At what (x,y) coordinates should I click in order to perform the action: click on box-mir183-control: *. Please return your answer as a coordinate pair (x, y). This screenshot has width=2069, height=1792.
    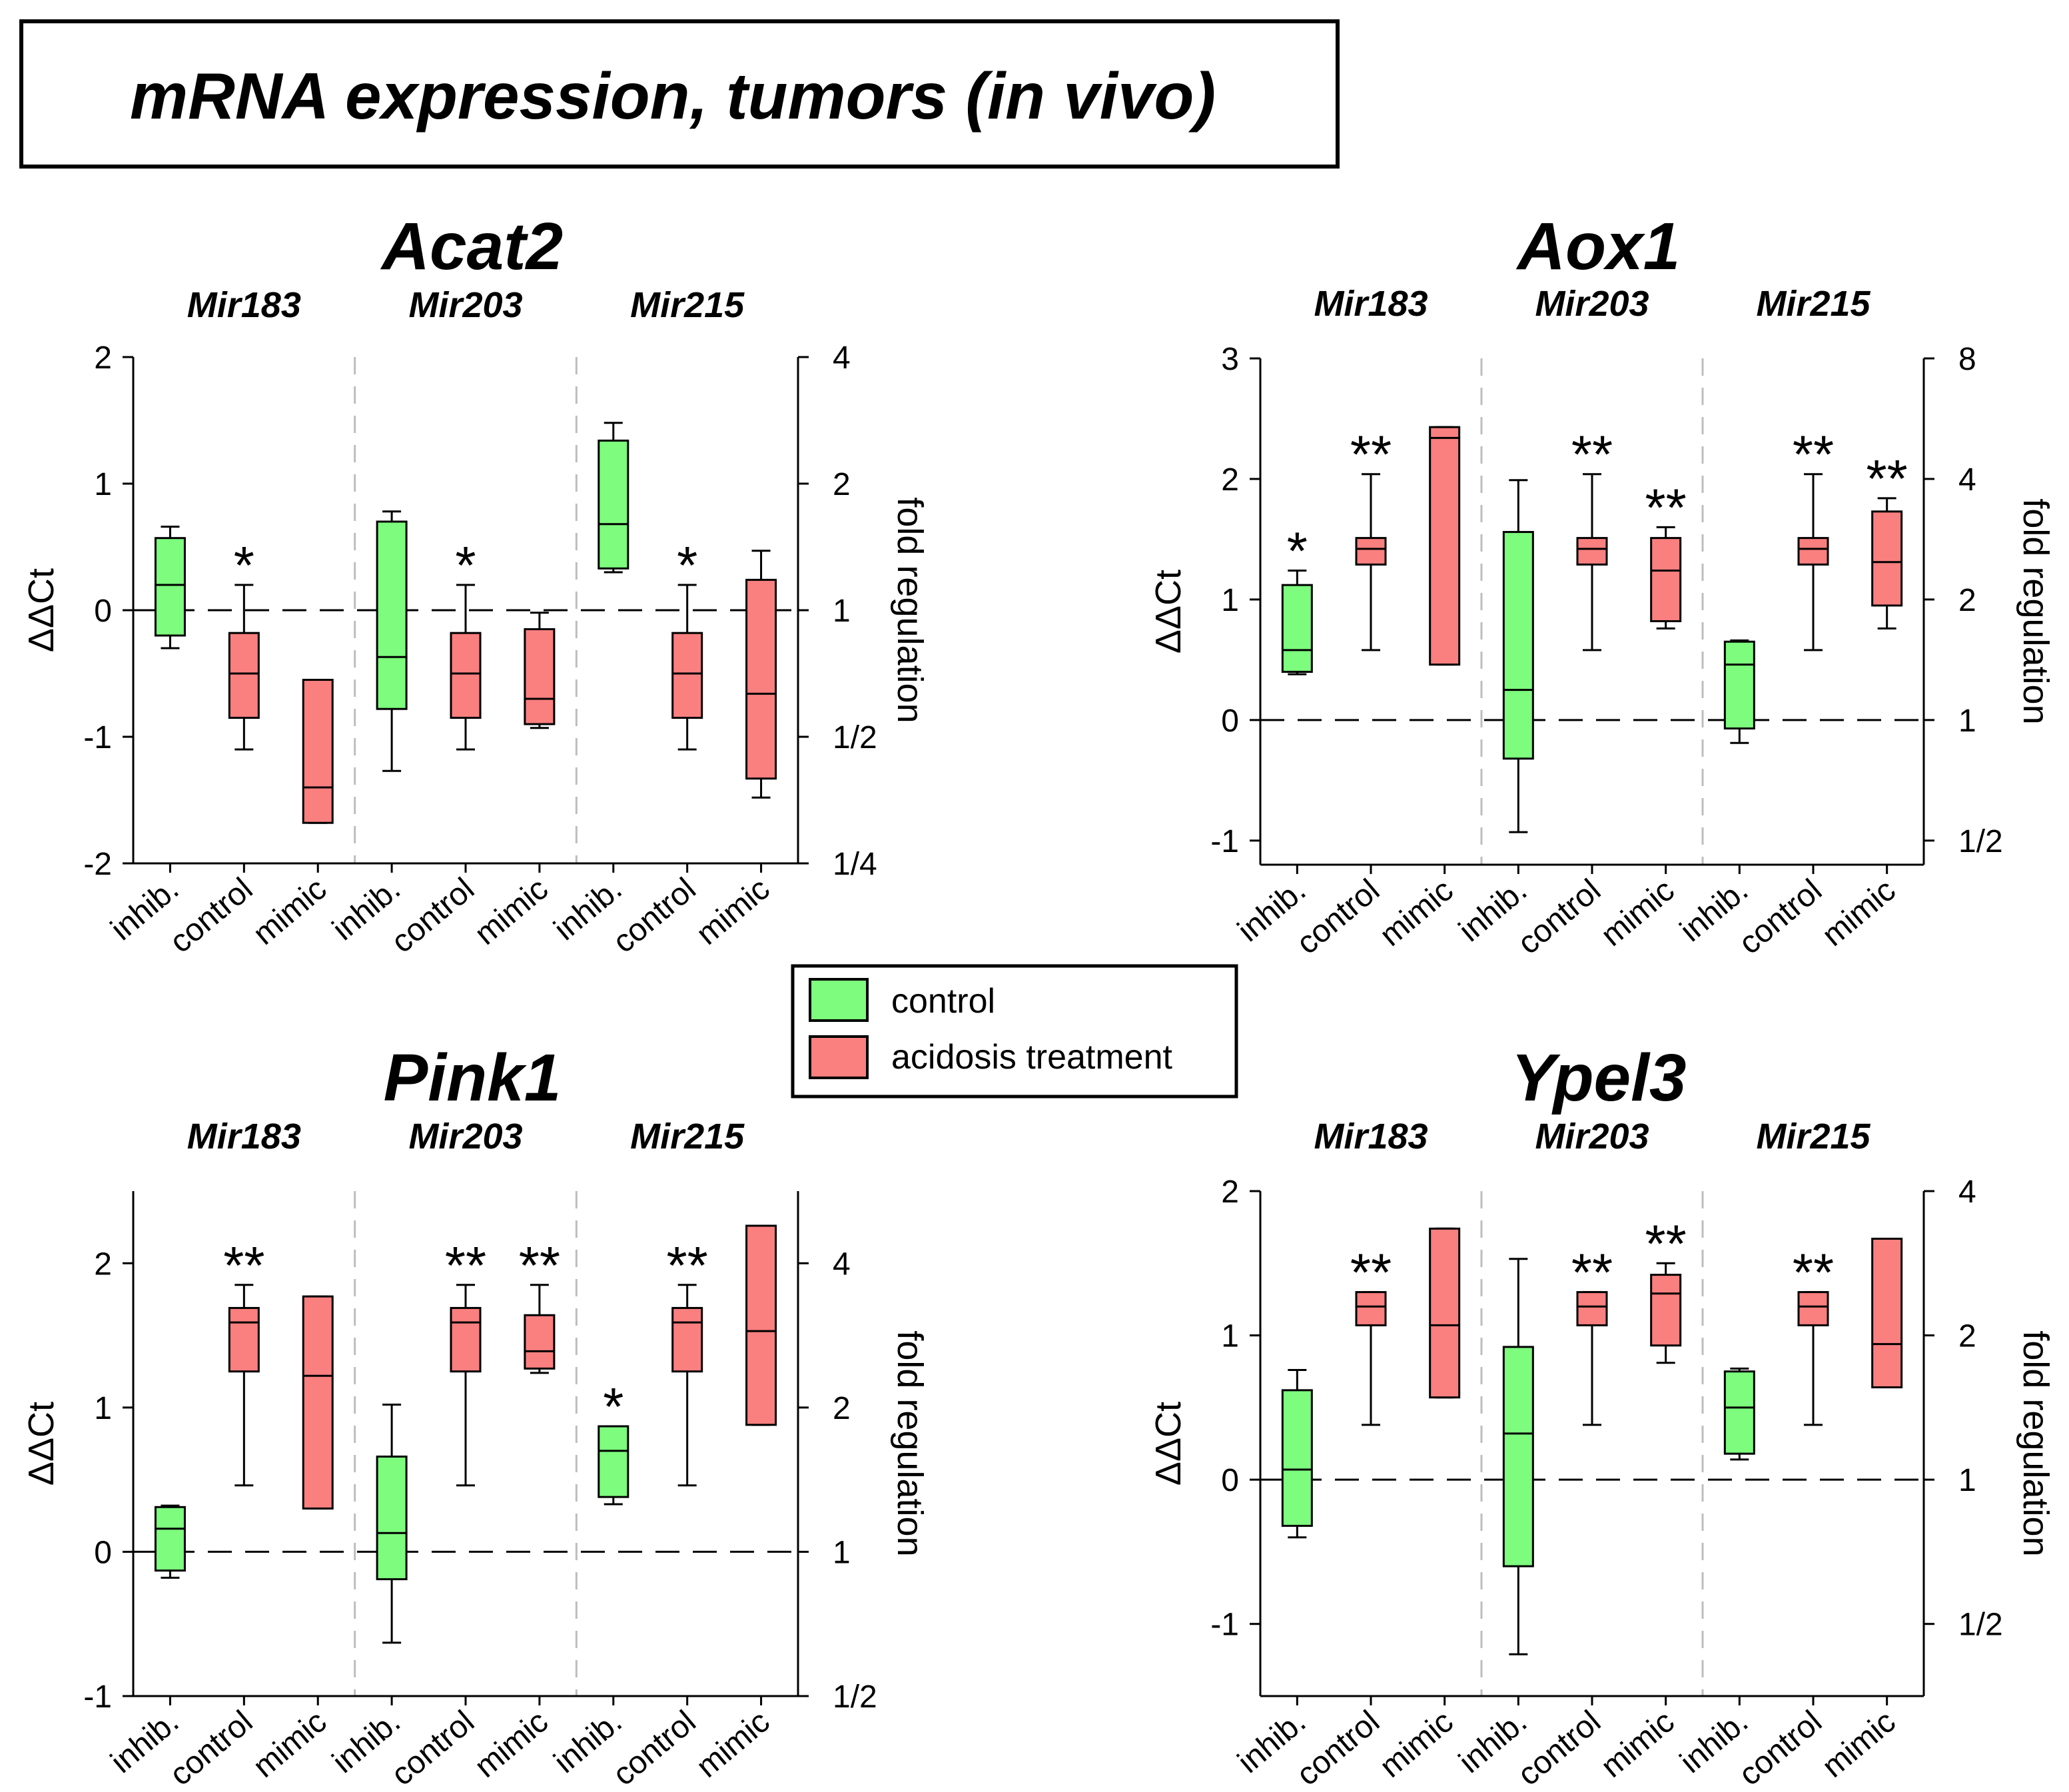
    Looking at the image, I should click on (244, 643).